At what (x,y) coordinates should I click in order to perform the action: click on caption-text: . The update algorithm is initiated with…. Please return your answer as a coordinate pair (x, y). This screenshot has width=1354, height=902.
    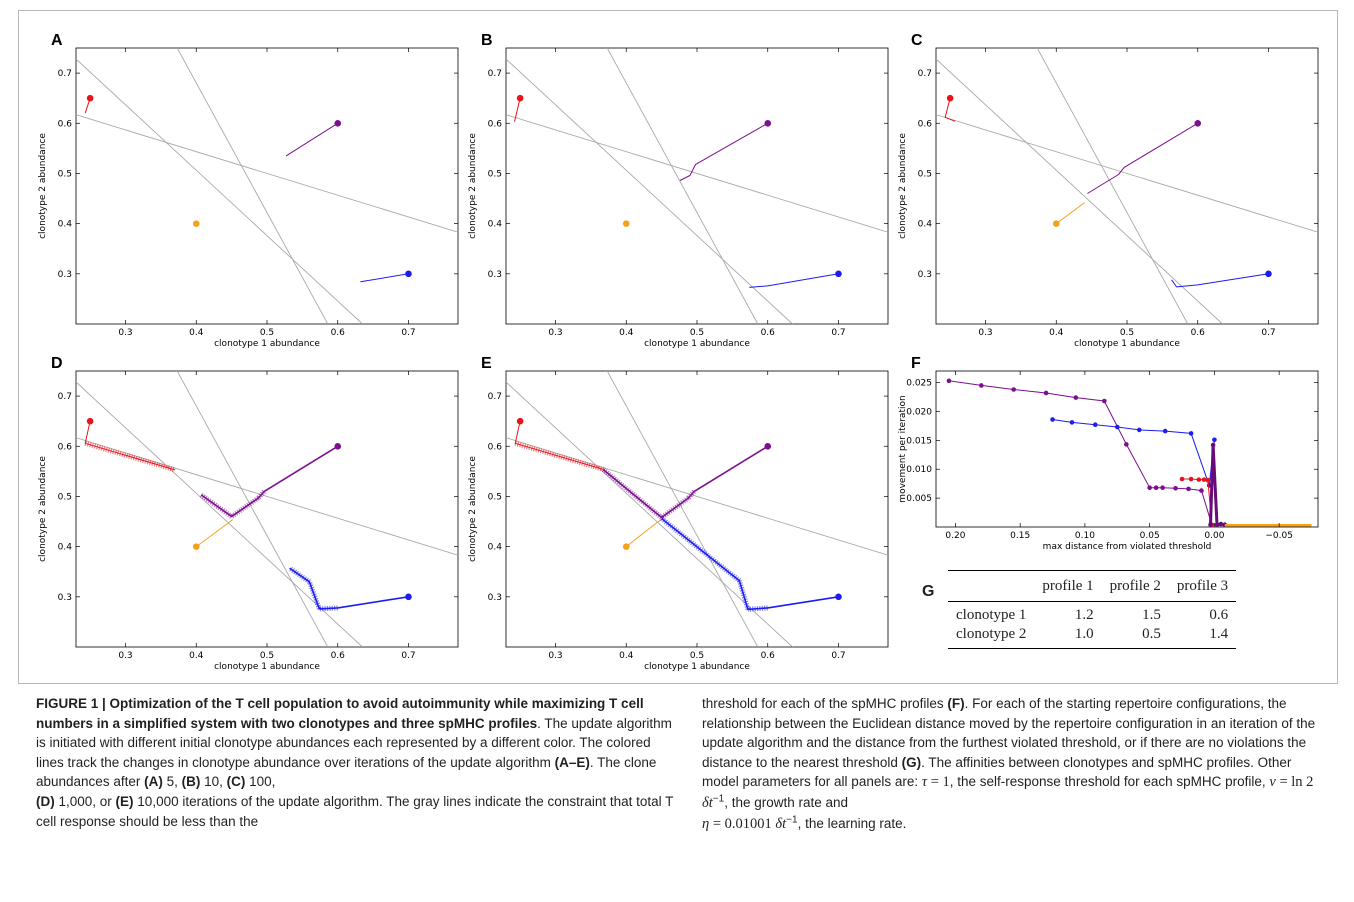
    Looking at the image, I should click on (354, 742).